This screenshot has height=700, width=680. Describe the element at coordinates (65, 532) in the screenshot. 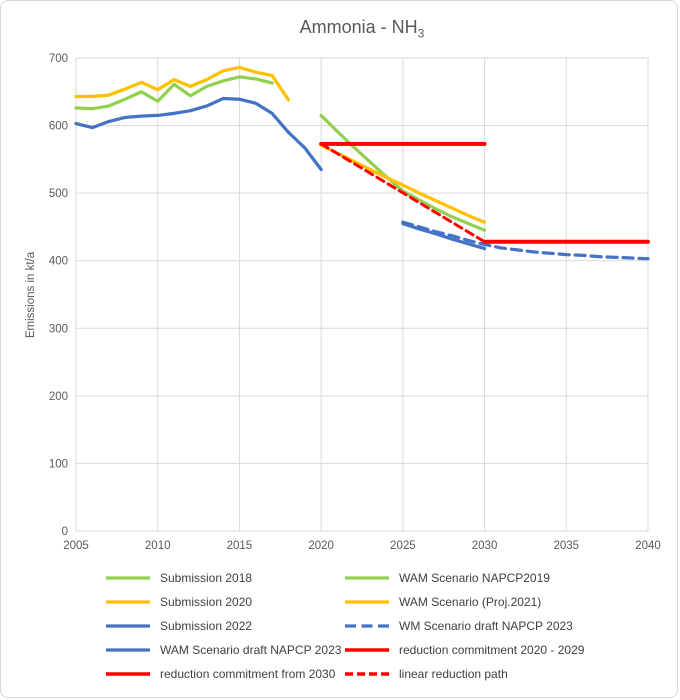

I see `y-tick-label: 0` at that location.